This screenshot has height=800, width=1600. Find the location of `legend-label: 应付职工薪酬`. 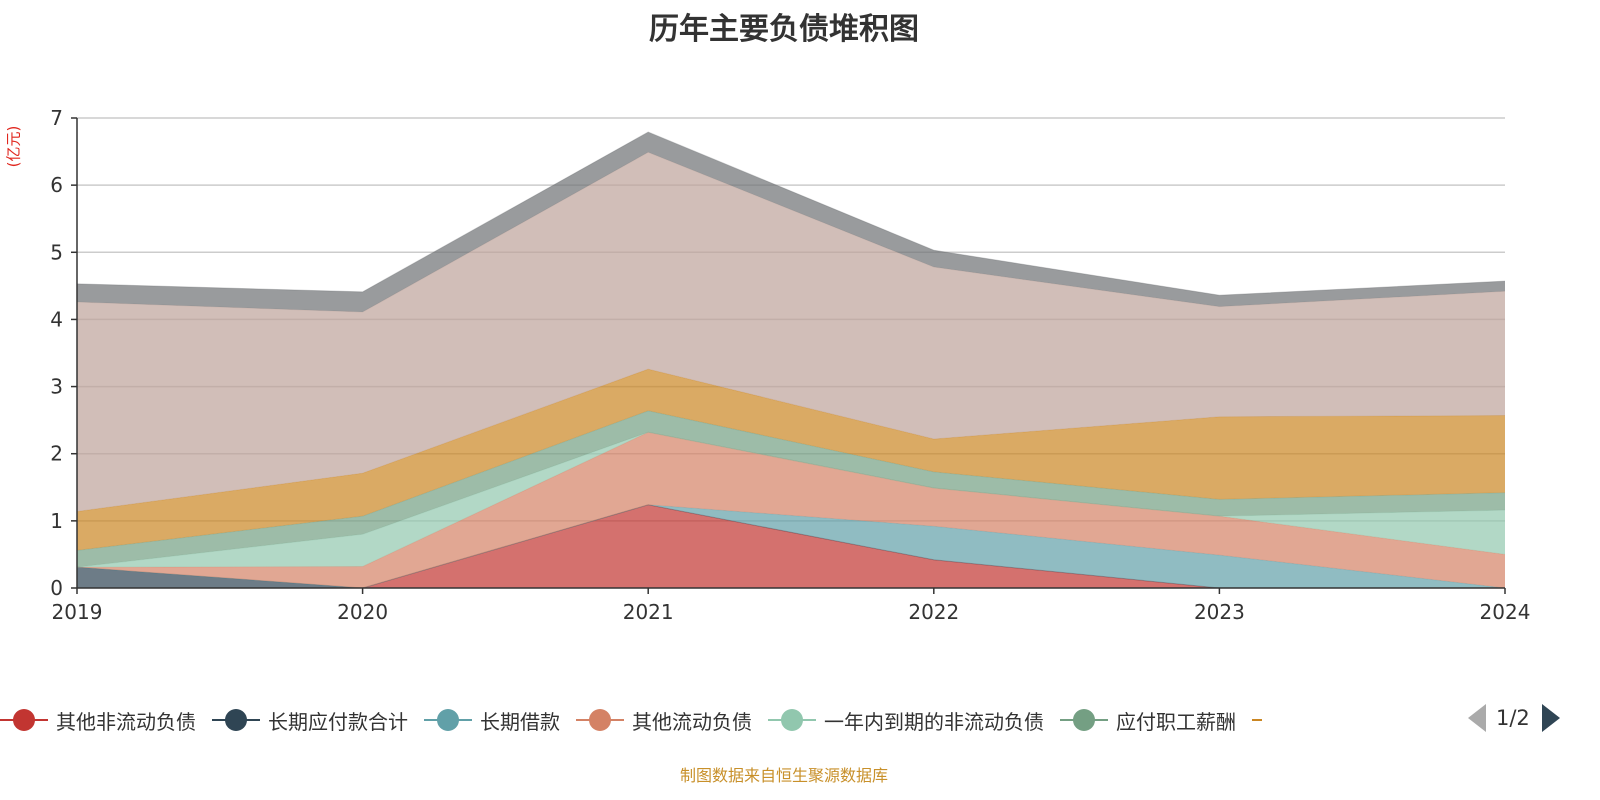

legend-label: 应付职工薪酬 is located at coordinates (1176, 721).